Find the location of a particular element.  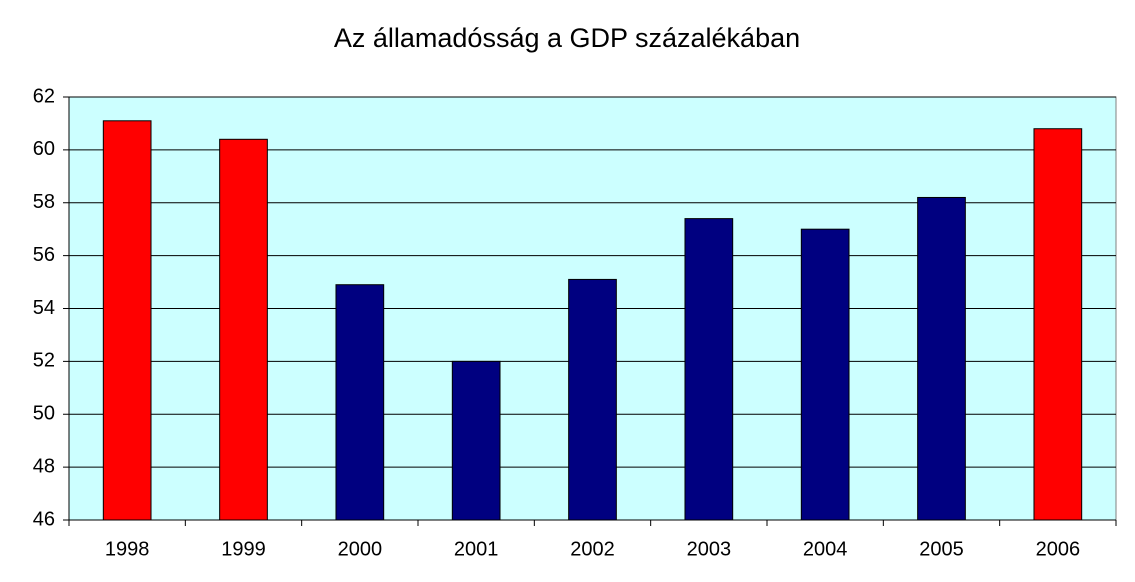

y-tick-label: 60 is located at coordinates (44, 149).